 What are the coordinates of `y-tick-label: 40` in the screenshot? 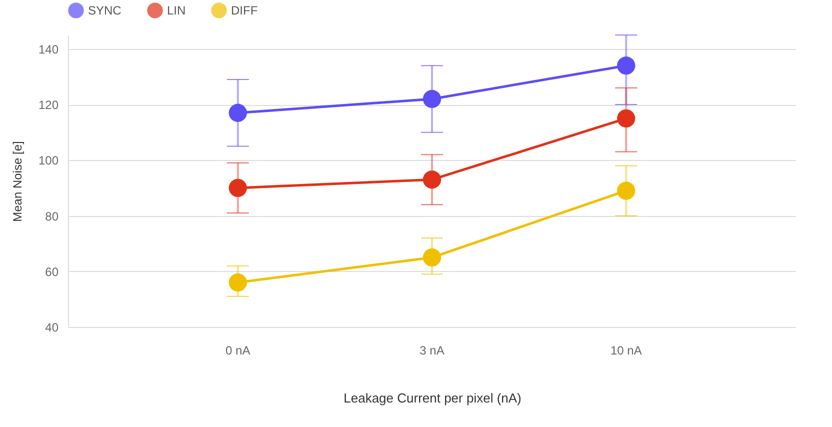 It's located at (52, 327).